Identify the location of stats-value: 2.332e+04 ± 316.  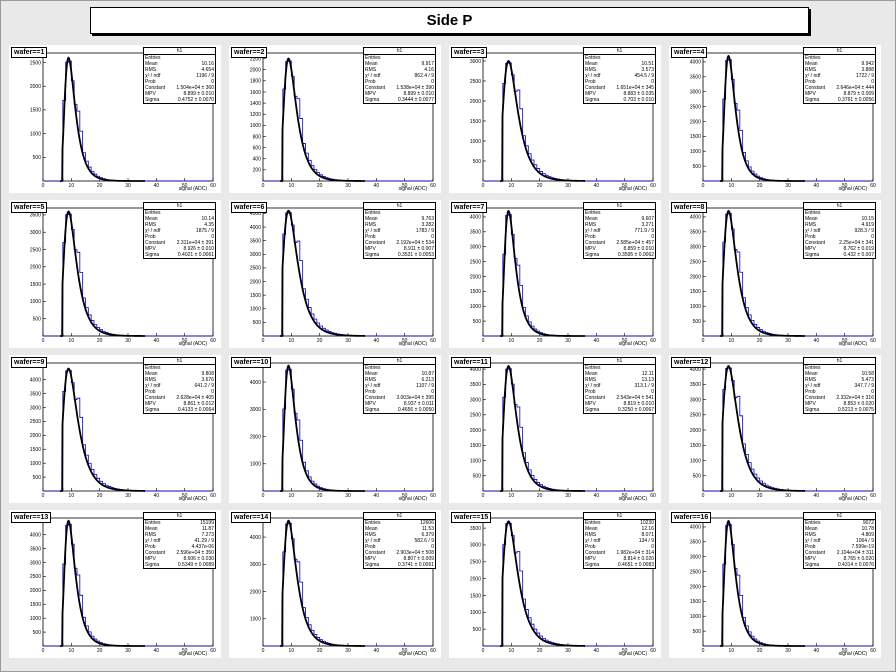
(855, 398).